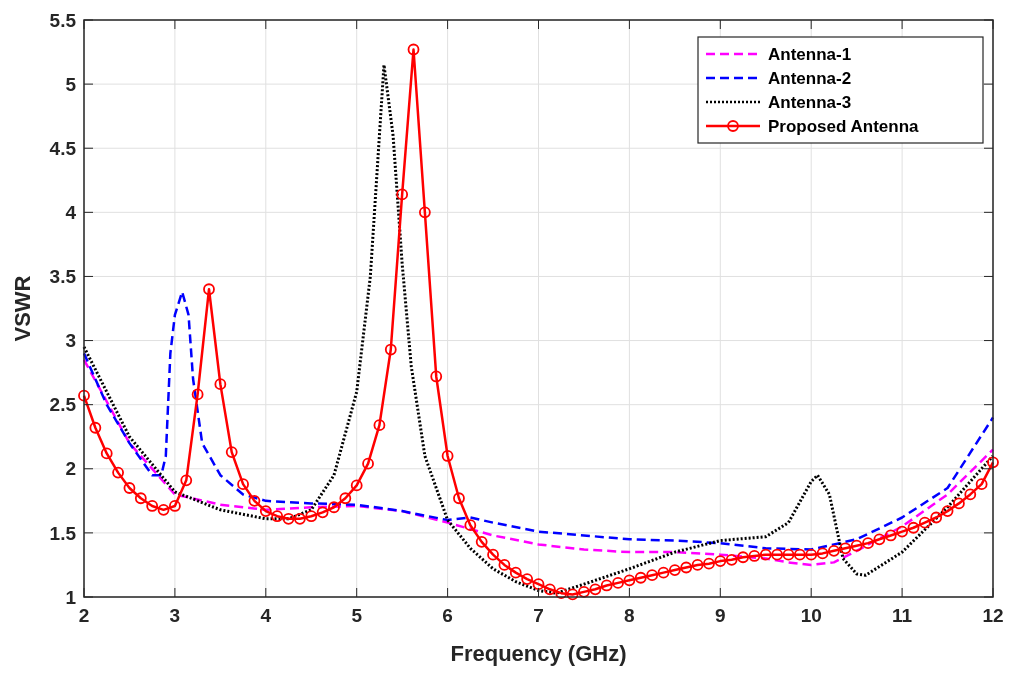 The height and width of the screenshot is (673, 1010). Describe the element at coordinates (63, 20) in the screenshot. I see `y-tick-label: 5.5` at that location.